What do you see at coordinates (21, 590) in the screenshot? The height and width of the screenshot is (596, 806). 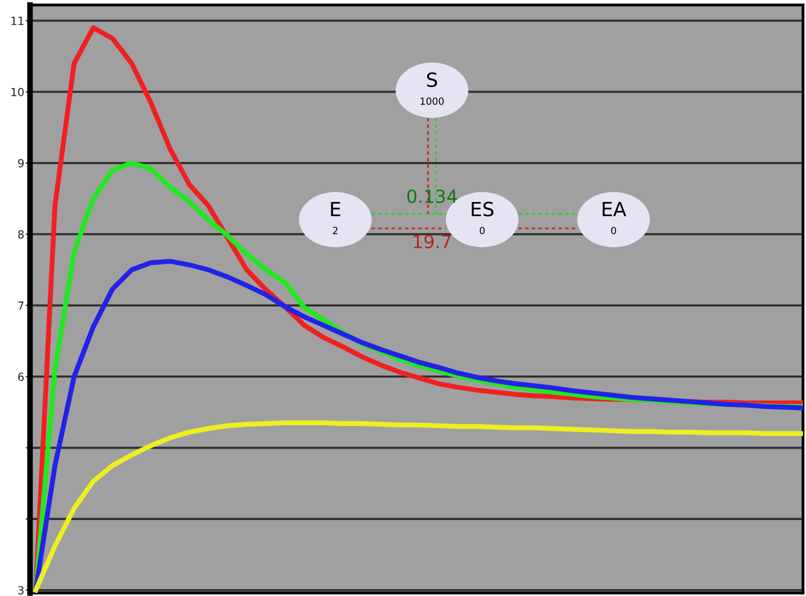 I see `y-tick-label: 3` at bounding box center [21, 590].